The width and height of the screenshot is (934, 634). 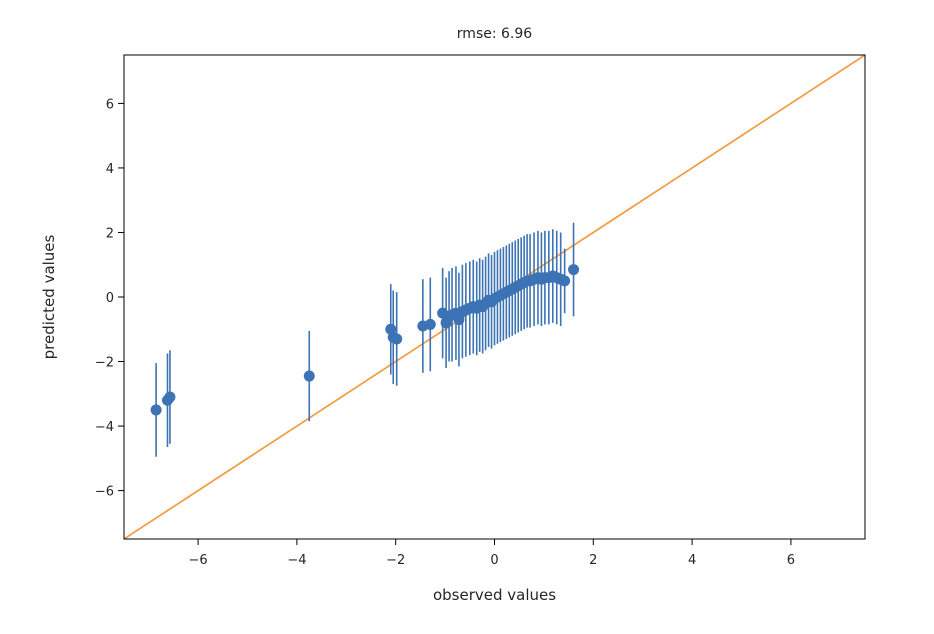 I want to click on y-axis-label: predicted values, so click(x=49, y=296).